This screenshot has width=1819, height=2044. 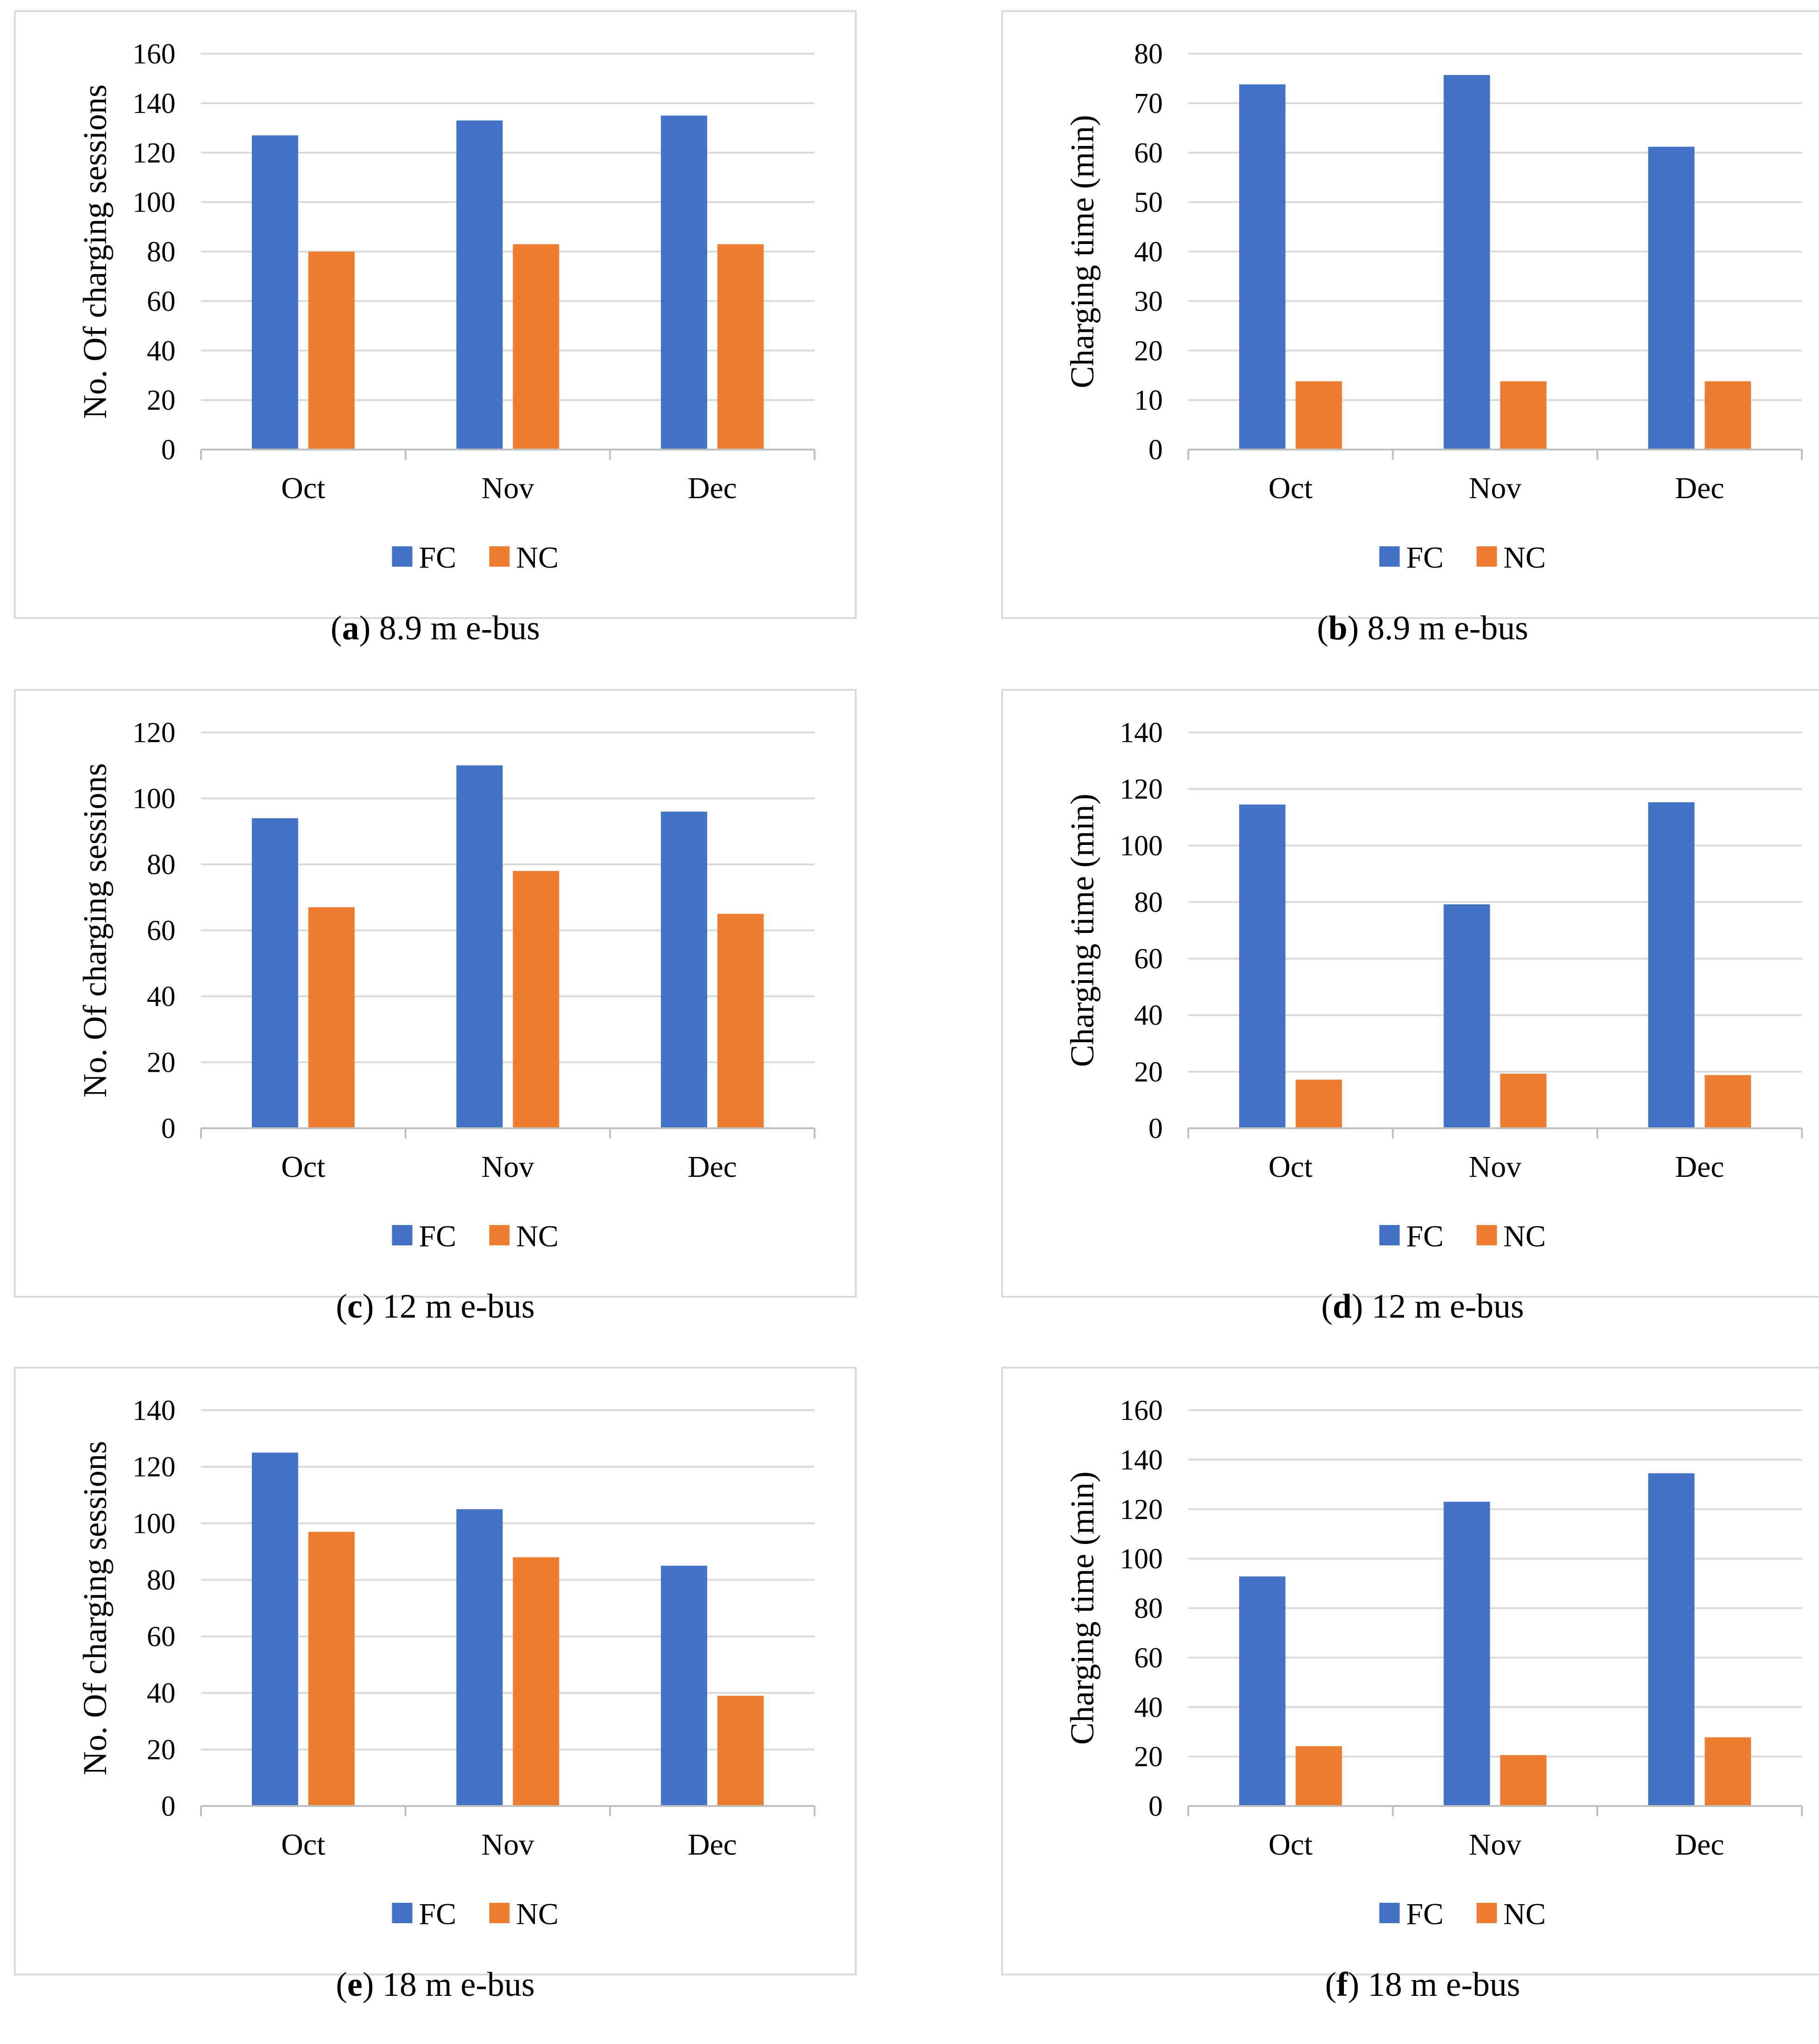 What do you see at coordinates (1148, 301) in the screenshot?
I see `y-tick-label: 30` at bounding box center [1148, 301].